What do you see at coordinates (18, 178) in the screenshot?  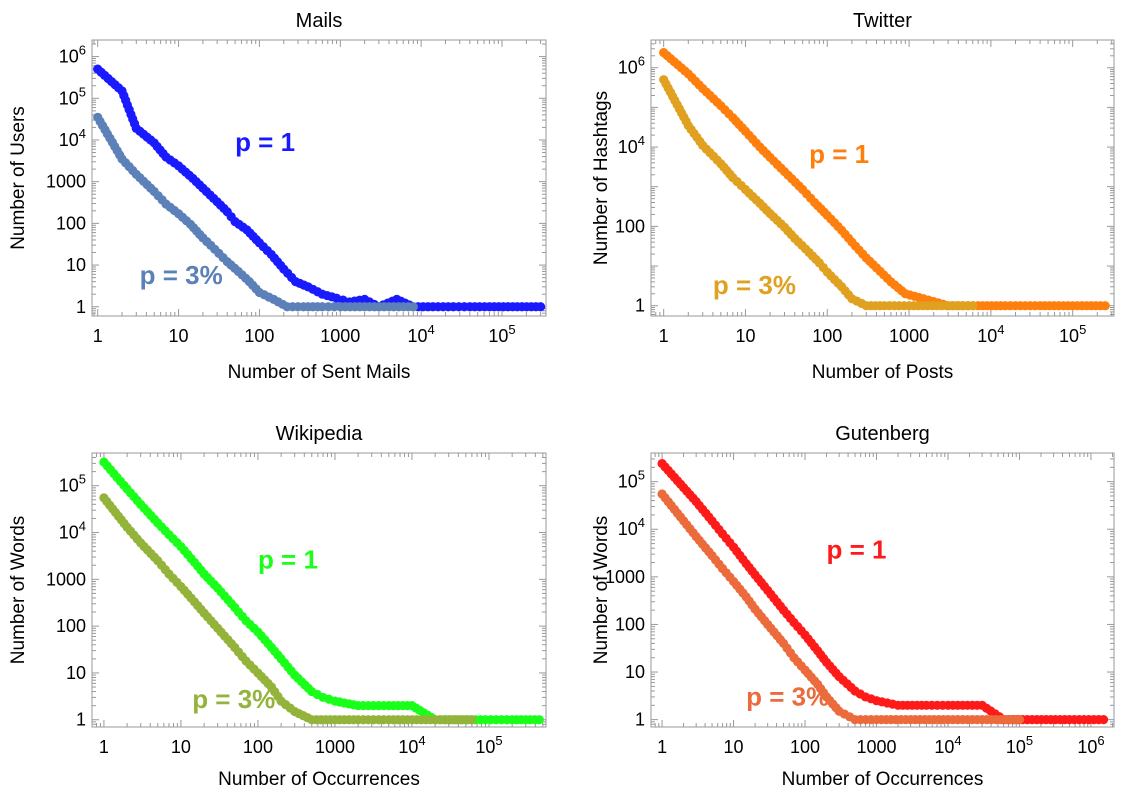 I see `y-axis-label: Number of Users` at bounding box center [18, 178].